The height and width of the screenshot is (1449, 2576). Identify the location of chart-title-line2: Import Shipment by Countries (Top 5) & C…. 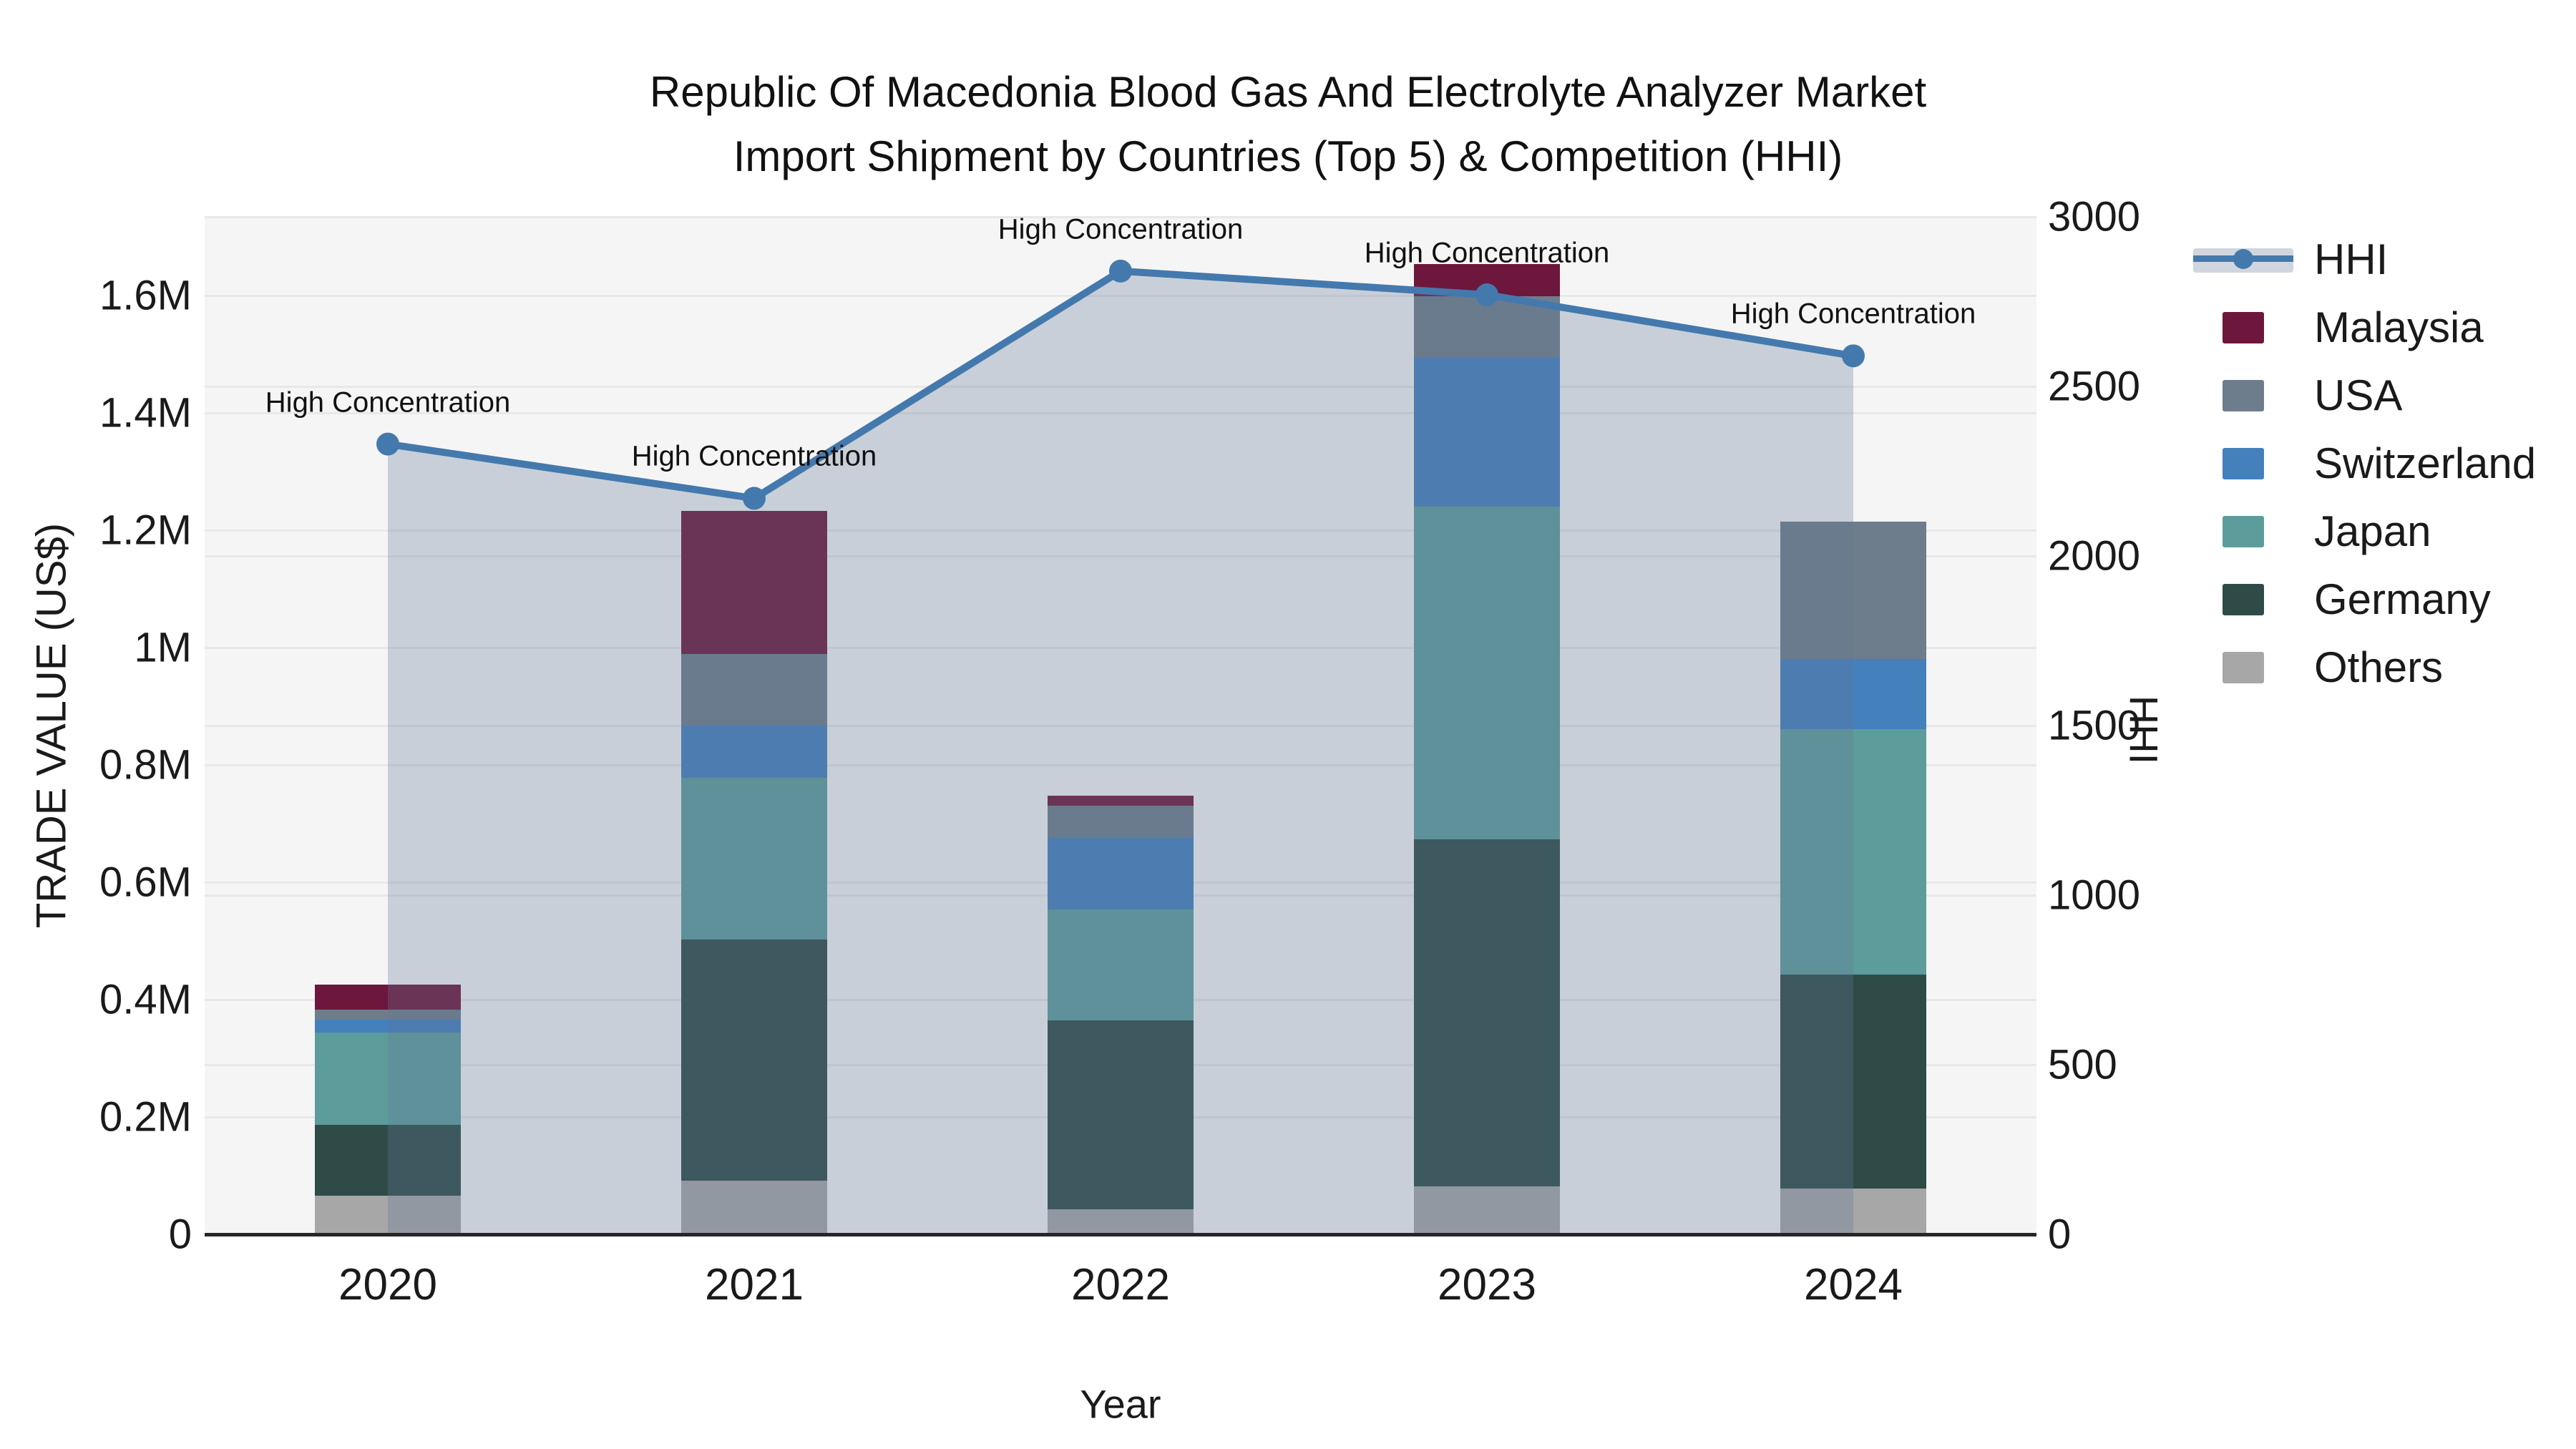
(1288, 156).